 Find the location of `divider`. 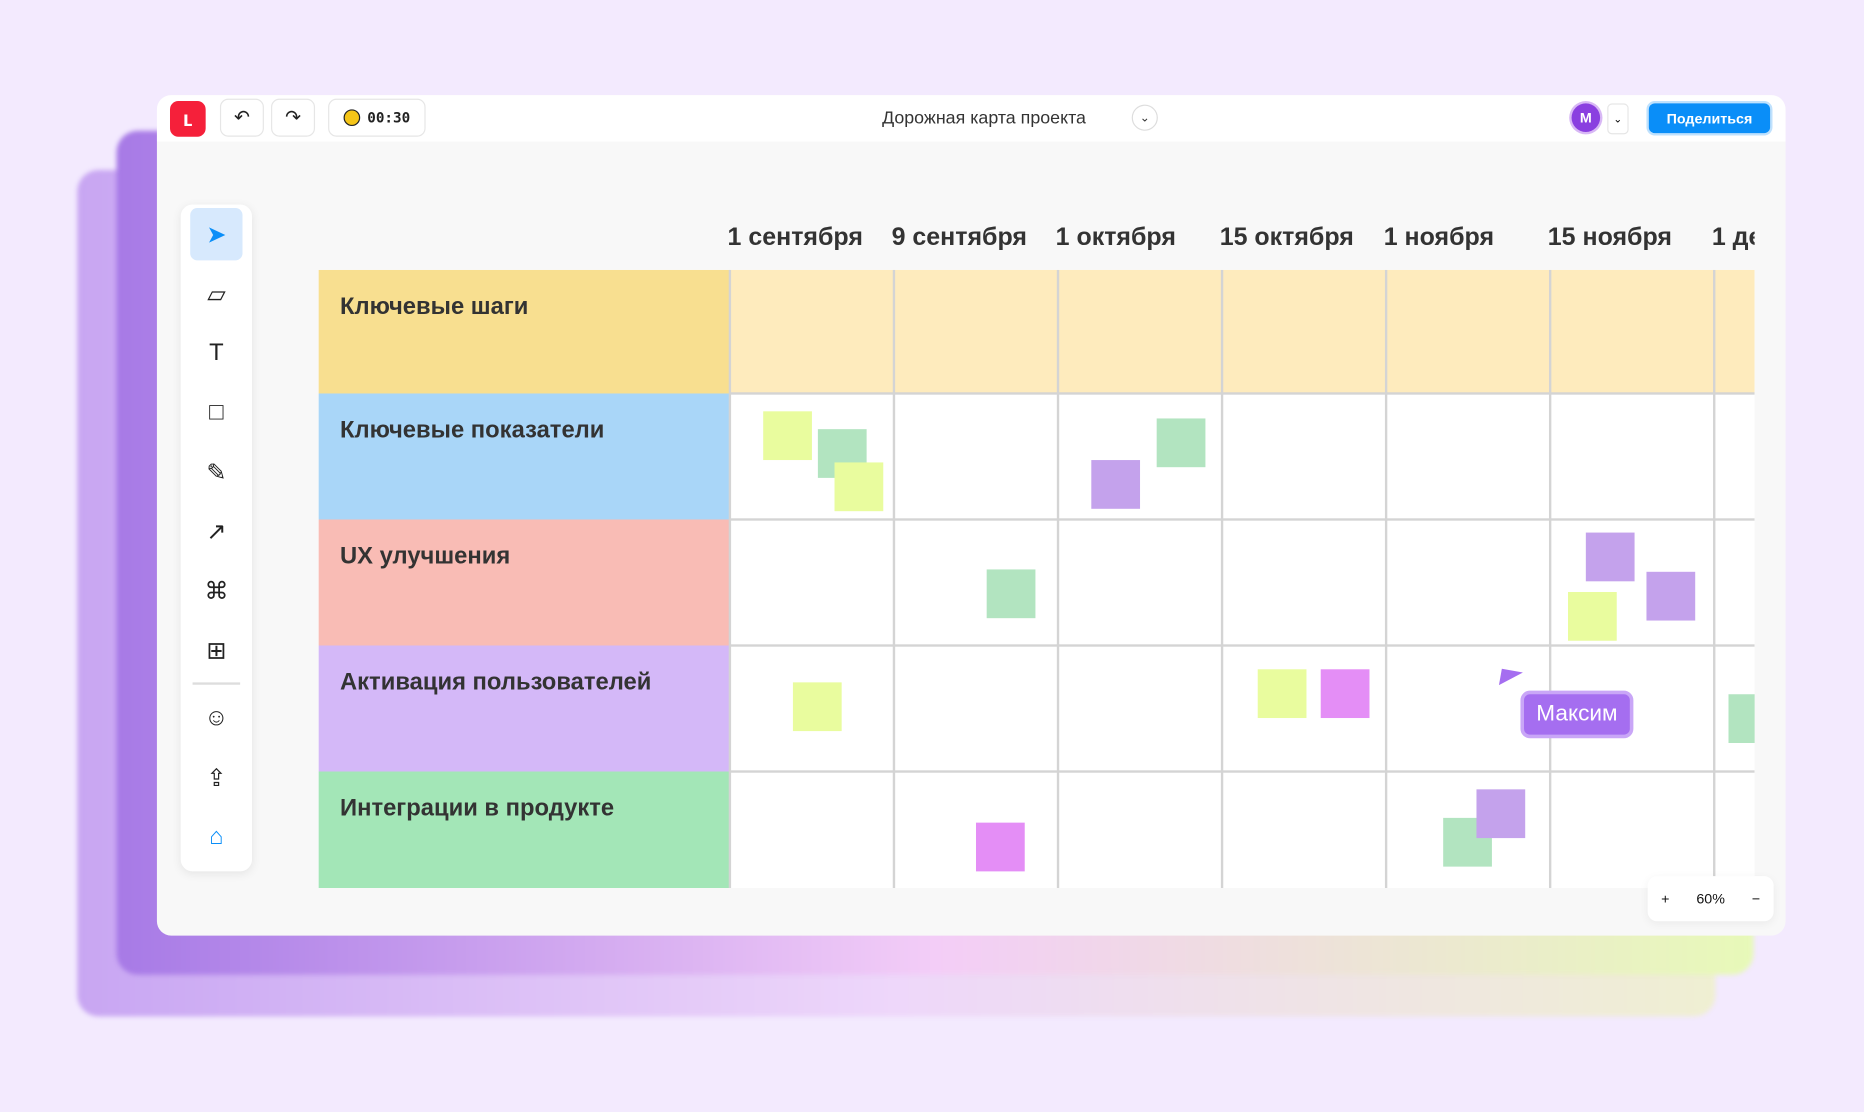

divider is located at coordinates (216, 683).